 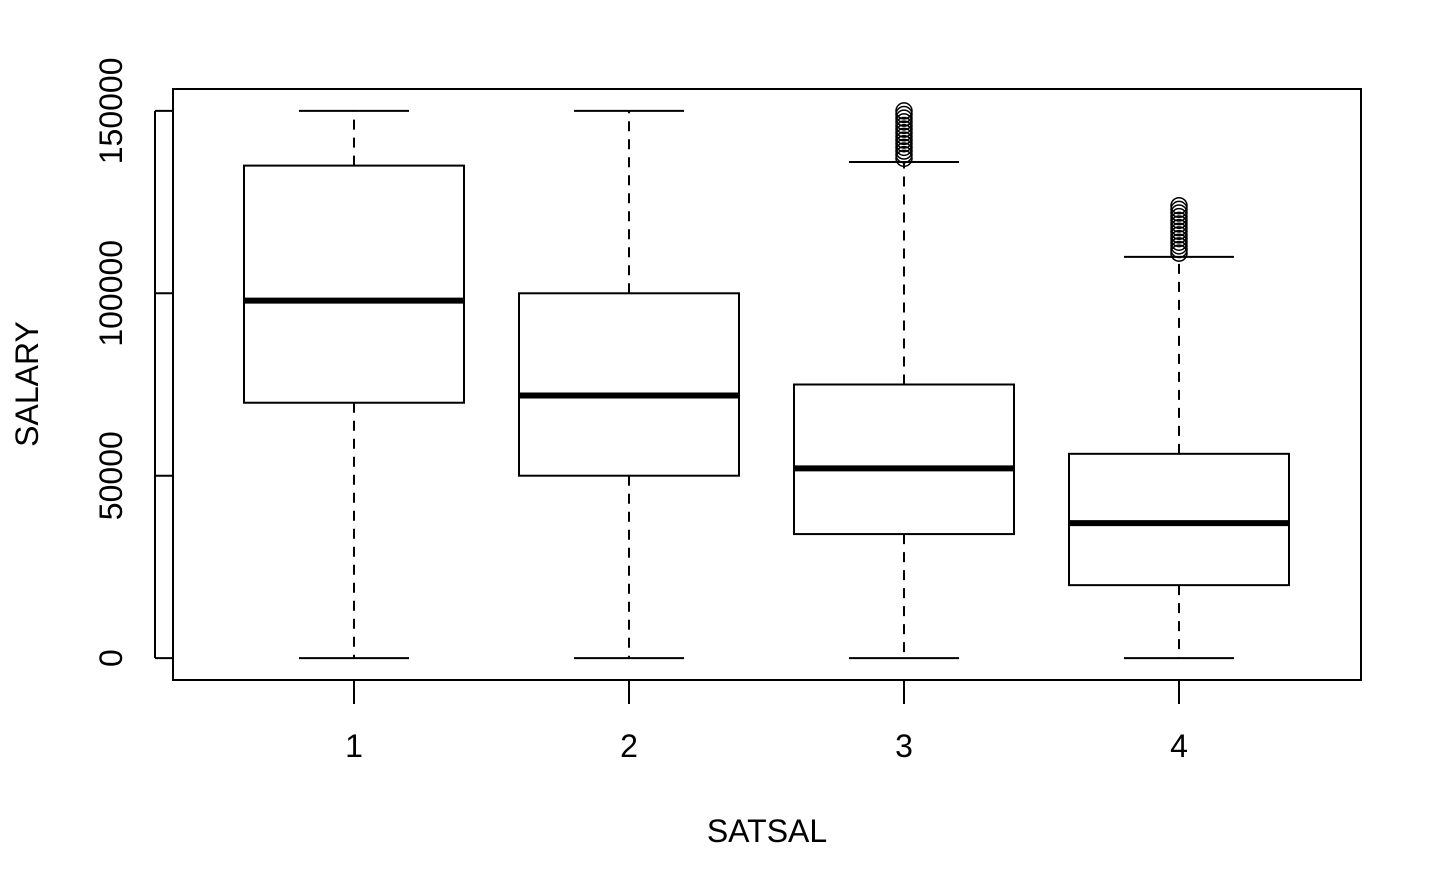 What do you see at coordinates (132, 362) in the screenshot?
I see `y-axis: 0 50000 100000 150000` at bounding box center [132, 362].